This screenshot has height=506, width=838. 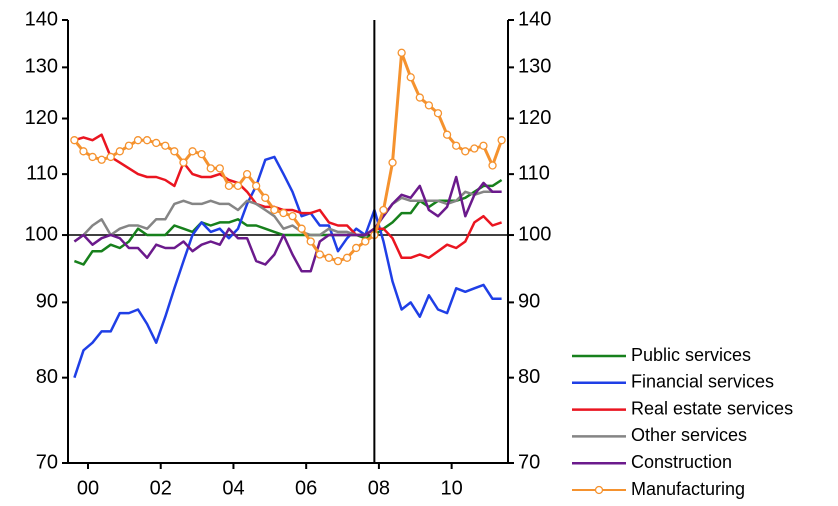 I want to click on y-tick-label: 90, so click(x=47, y=302).